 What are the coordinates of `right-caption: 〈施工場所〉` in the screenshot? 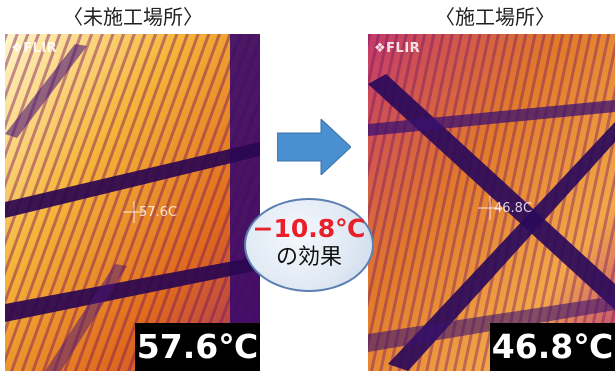 It's located at (495, 17).